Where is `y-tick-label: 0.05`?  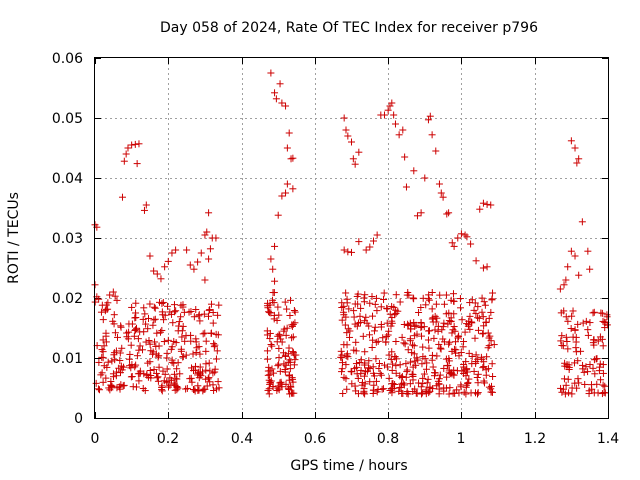 y-tick-label: 0.05 is located at coordinates (67, 119).